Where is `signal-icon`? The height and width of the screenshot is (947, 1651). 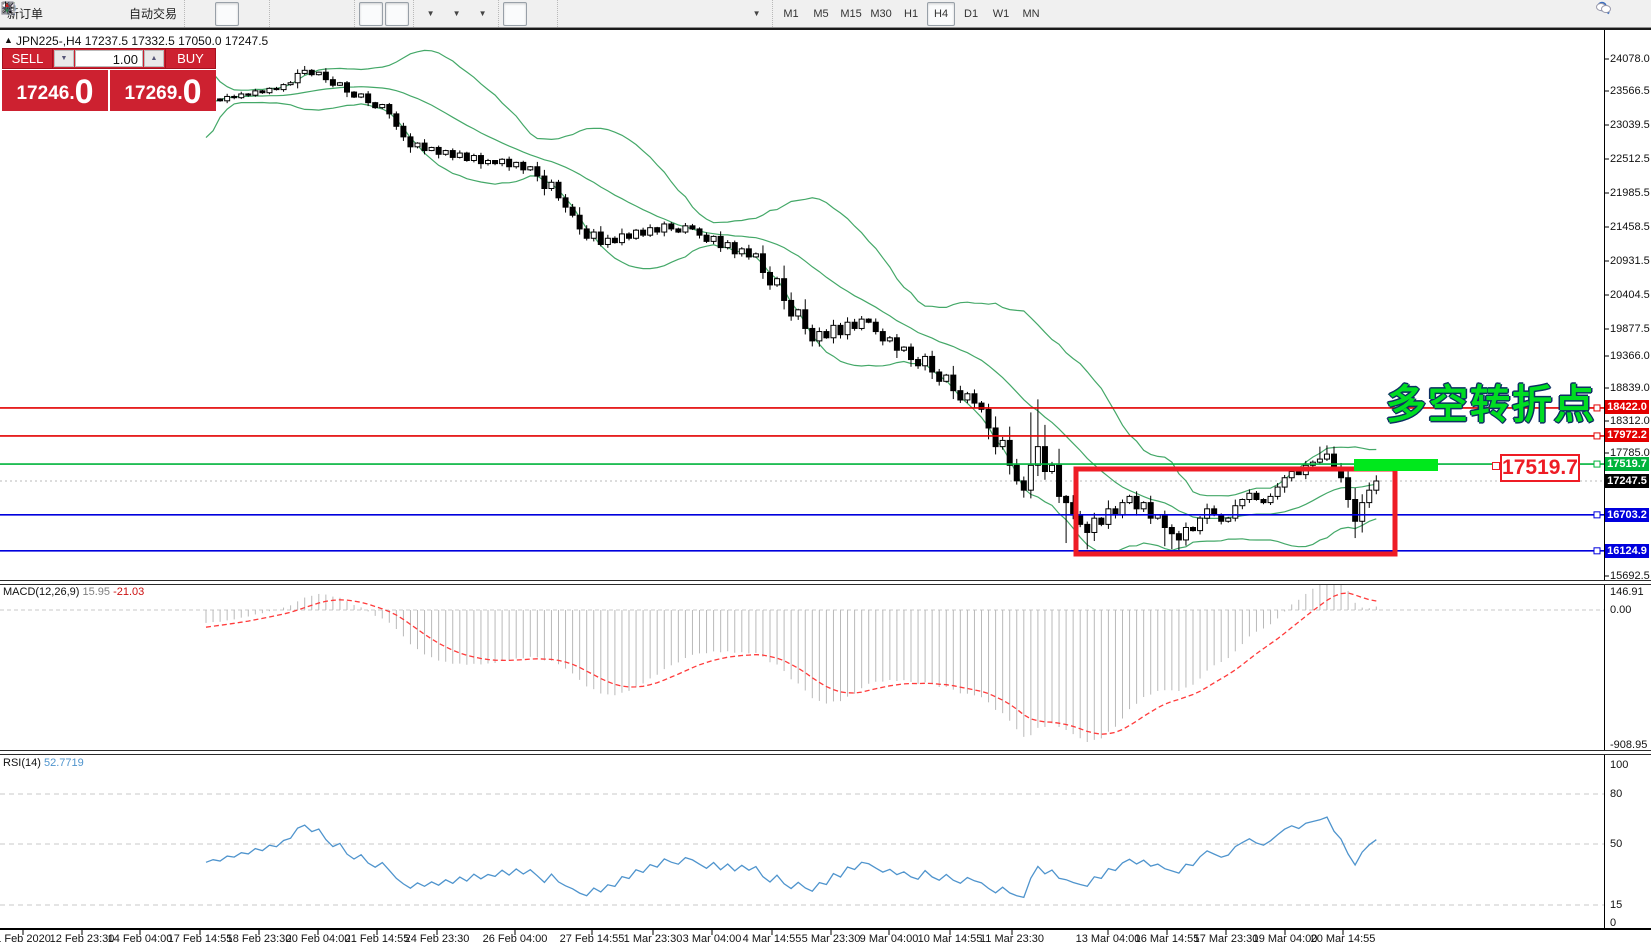 signal-icon is located at coordinates (65, 14).